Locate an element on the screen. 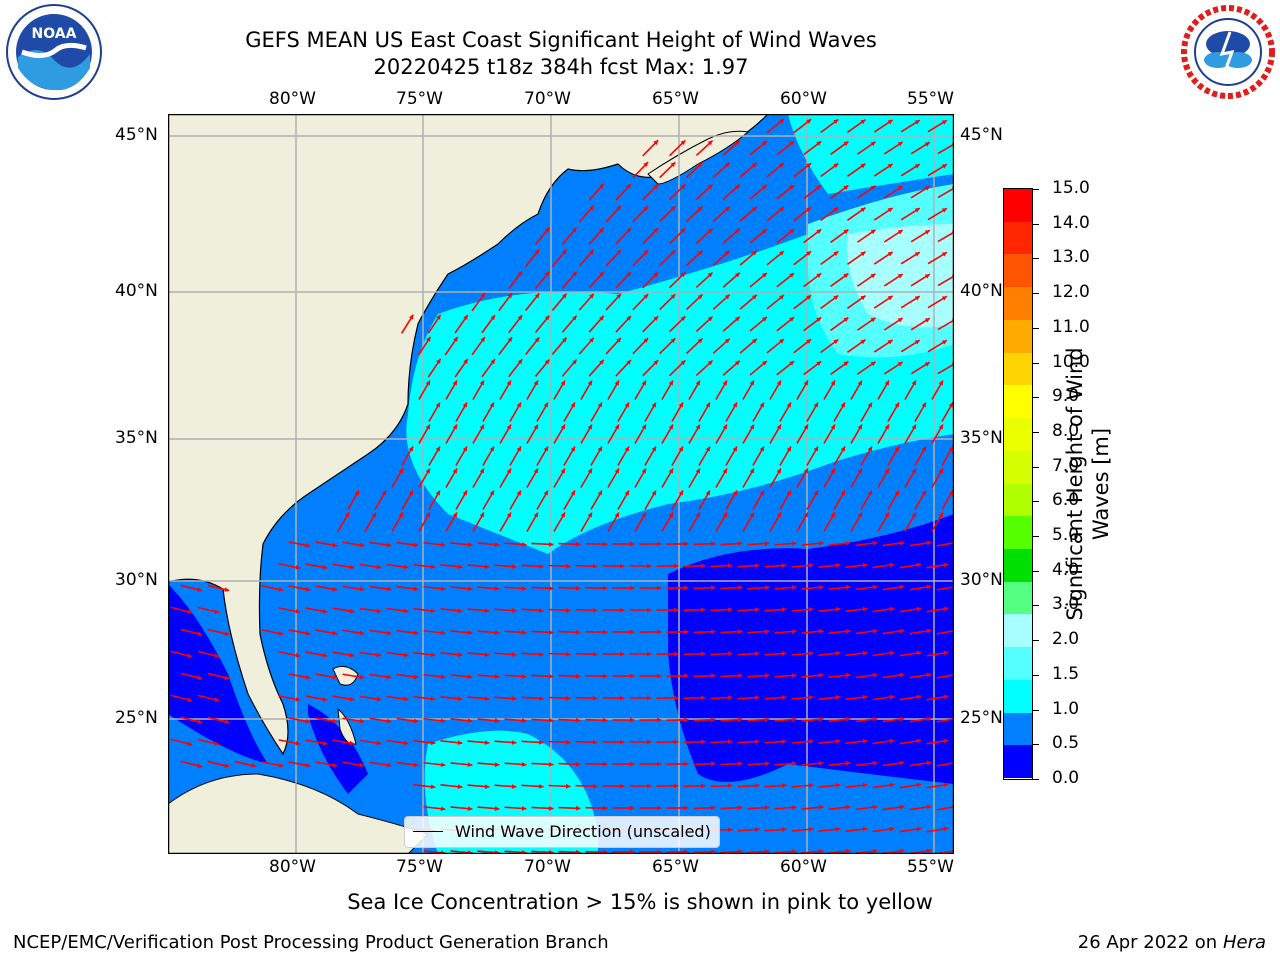 Image resolution: width=1280 pixels, height=960 pixels. colorbar-tick-label: 9.0 is located at coordinates (1066, 396).